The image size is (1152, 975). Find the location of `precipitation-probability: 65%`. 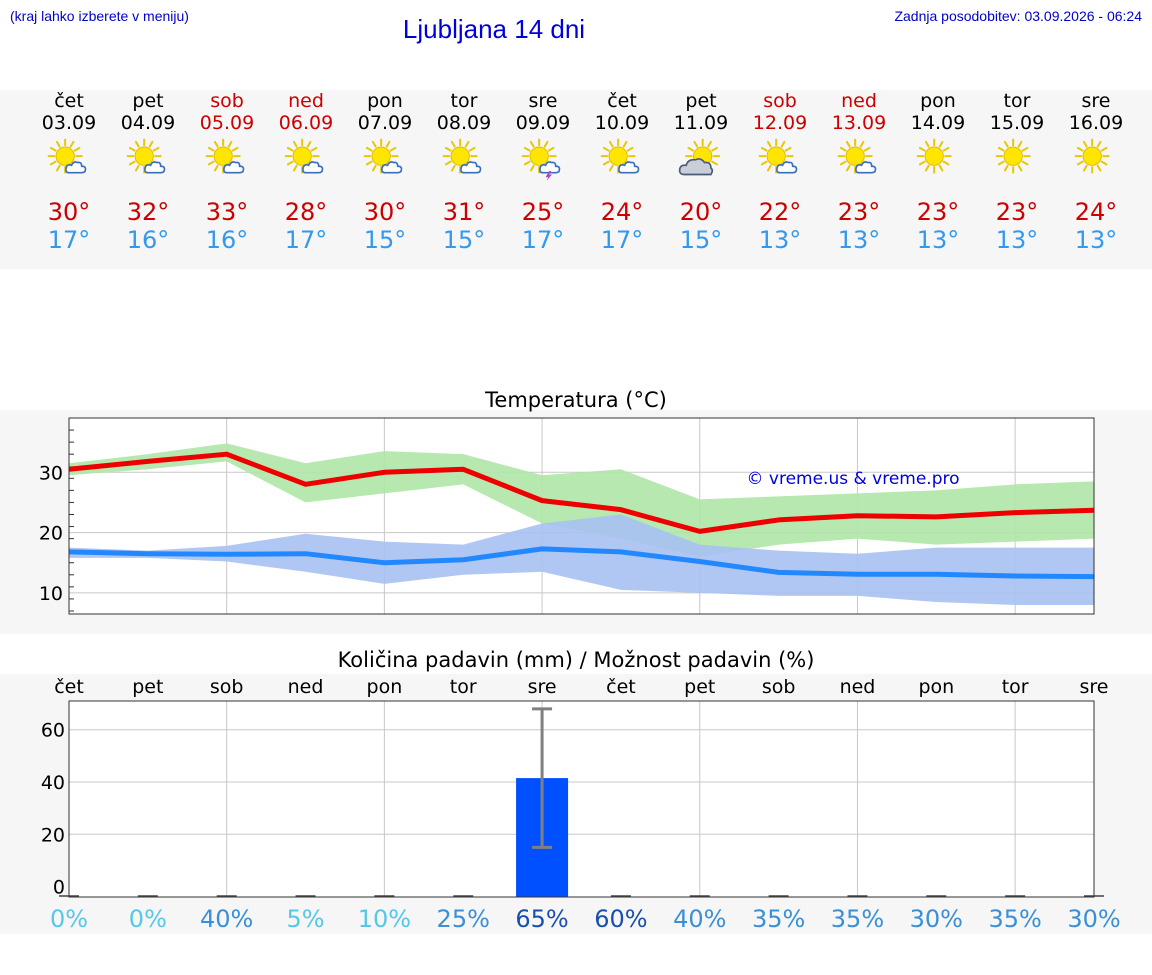

precipitation-probability: 65% is located at coordinates (541, 919).